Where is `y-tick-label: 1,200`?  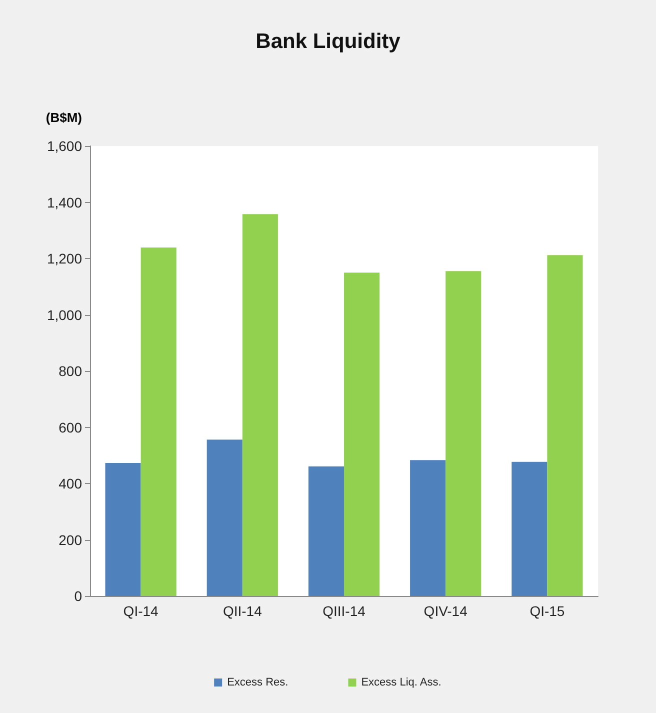 y-tick-label: 1,200 is located at coordinates (64, 258).